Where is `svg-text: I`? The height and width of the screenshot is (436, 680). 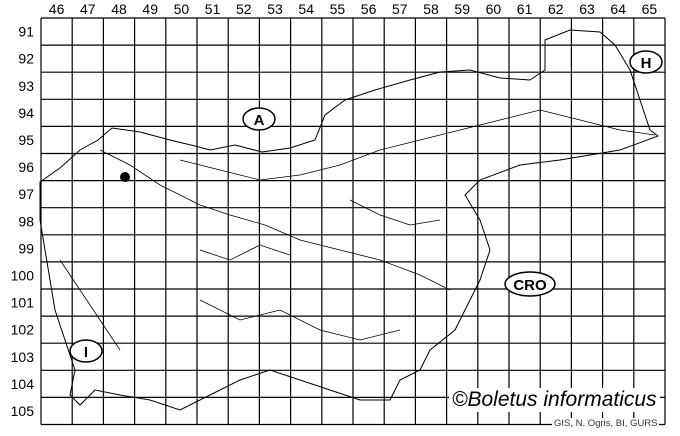 svg-text: I is located at coordinates (86, 352).